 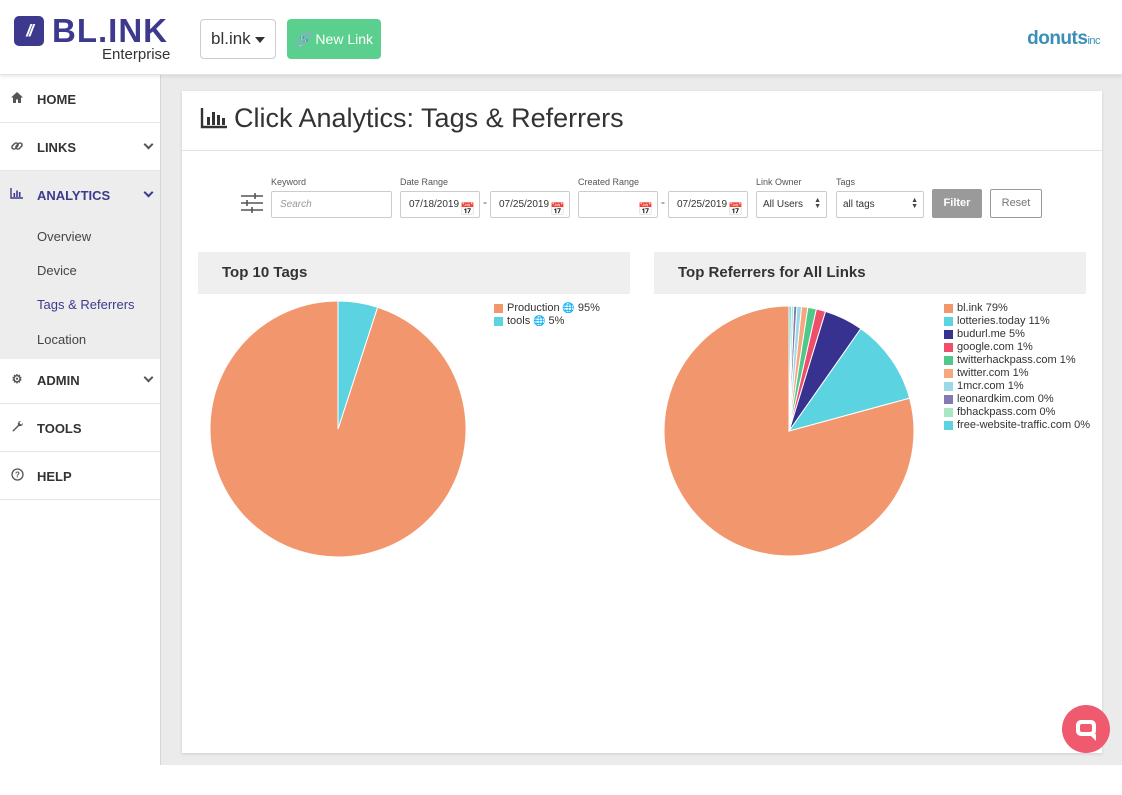 I want to click on legend-item: fbhackpass.com 0%, so click(x=1017, y=412).